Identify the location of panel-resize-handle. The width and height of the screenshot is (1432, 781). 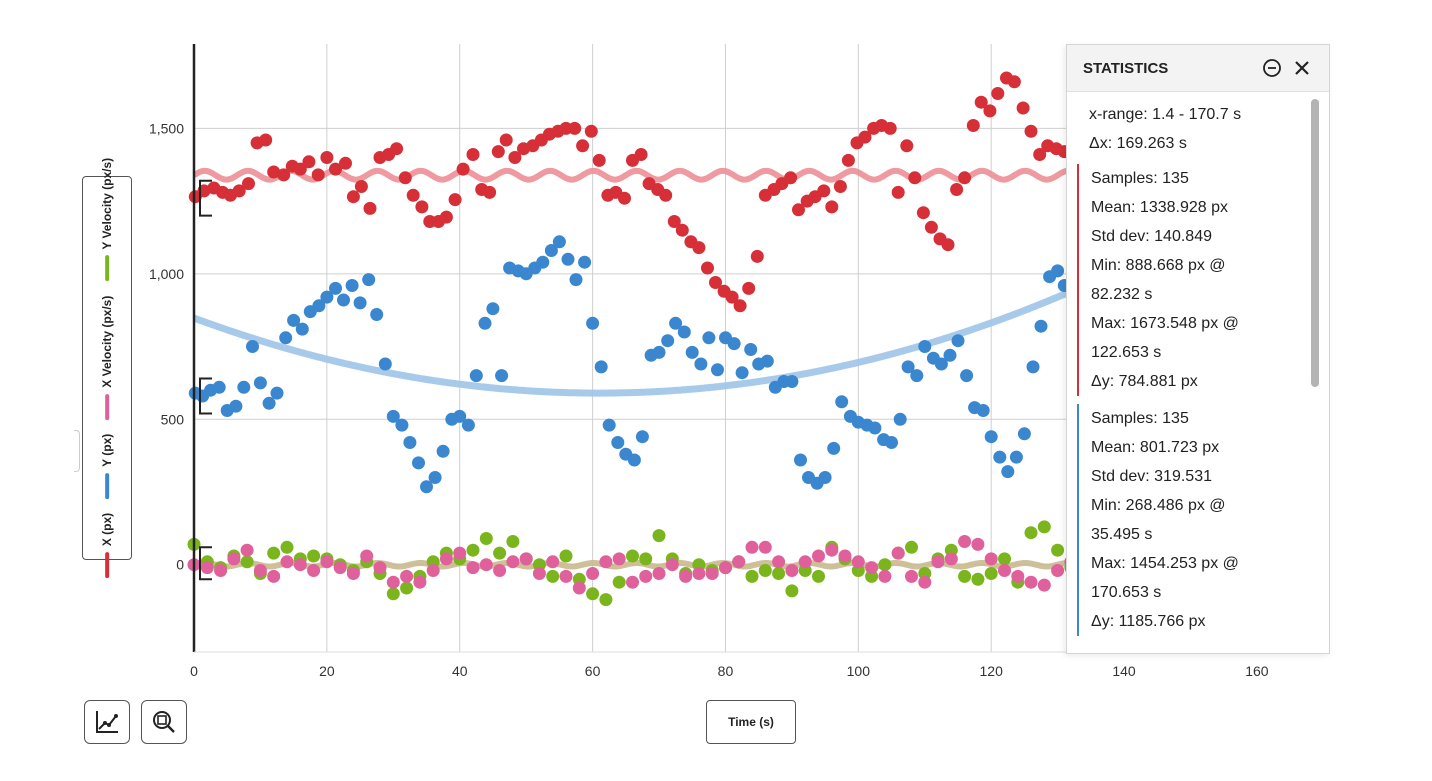
(77, 451).